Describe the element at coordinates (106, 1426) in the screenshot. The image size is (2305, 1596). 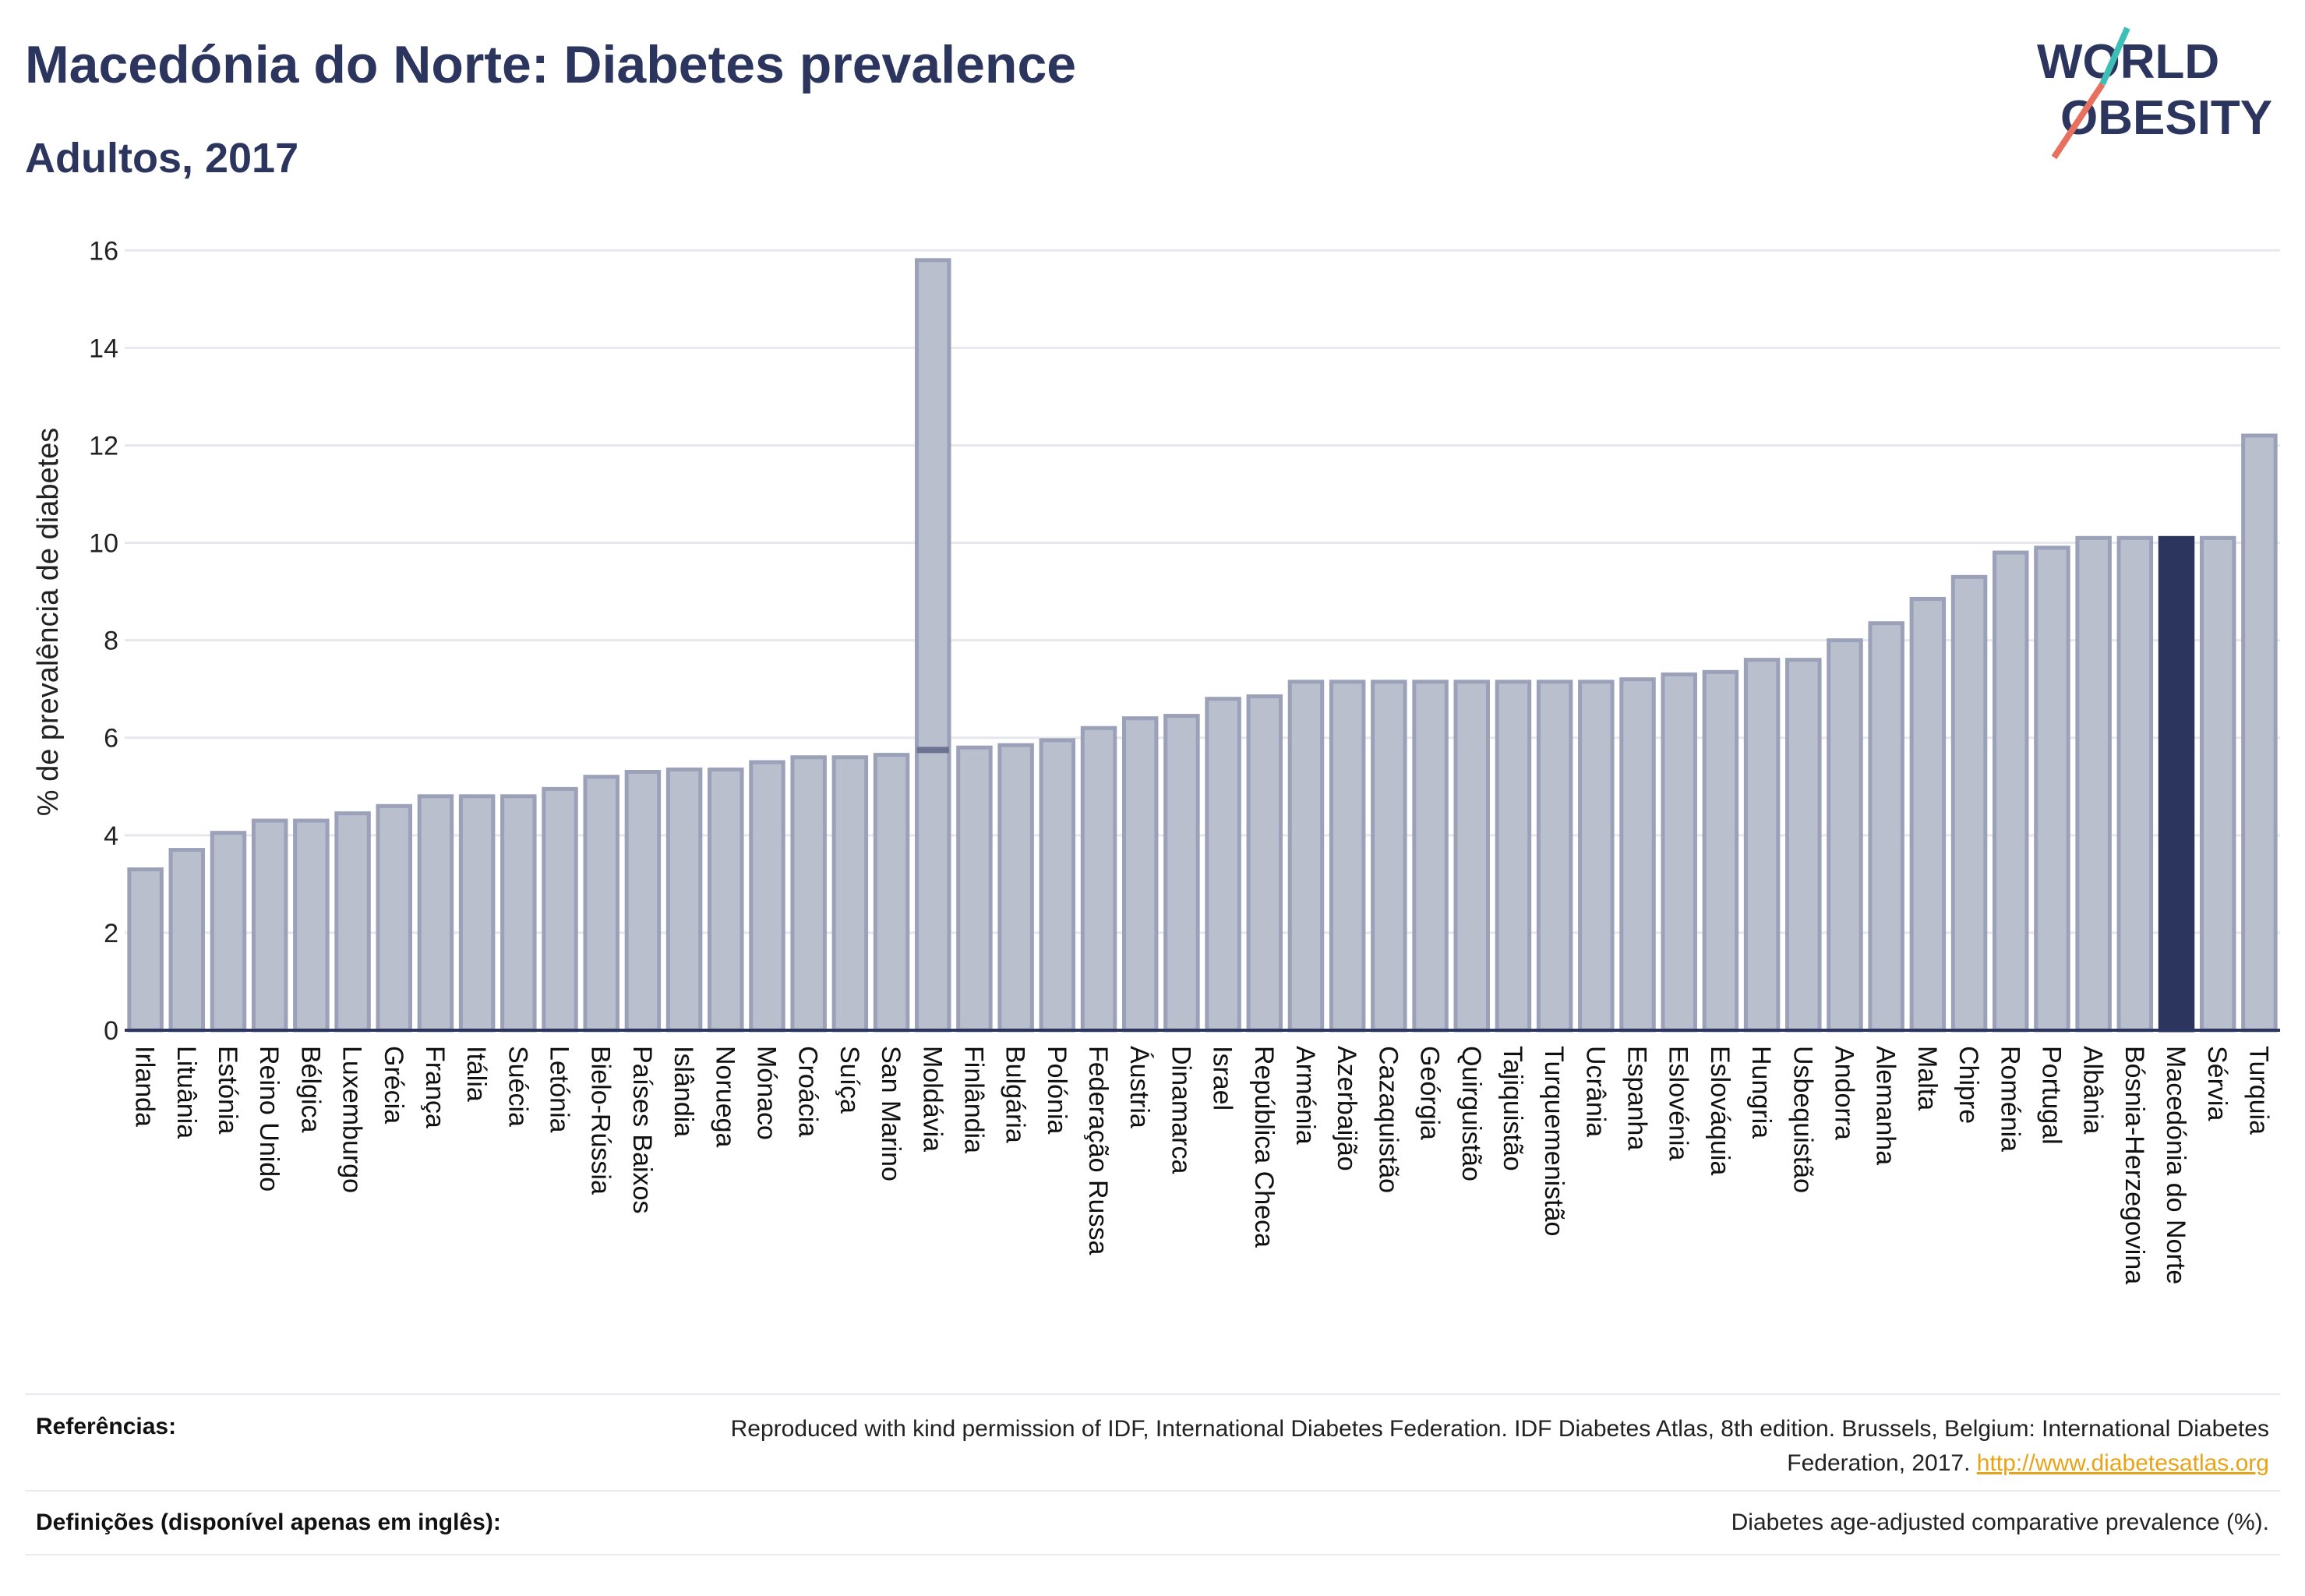
I see `references-label: Referências:` at that location.